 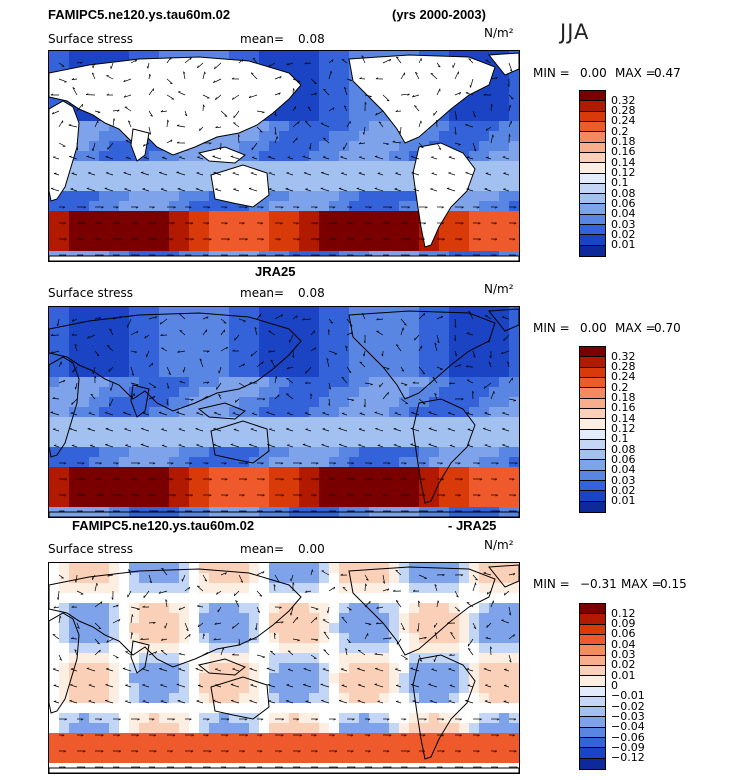 What do you see at coordinates (499, 33) in the screenshot?
I see `panel-1-units: N/m²` at bounding box center [499, 33].